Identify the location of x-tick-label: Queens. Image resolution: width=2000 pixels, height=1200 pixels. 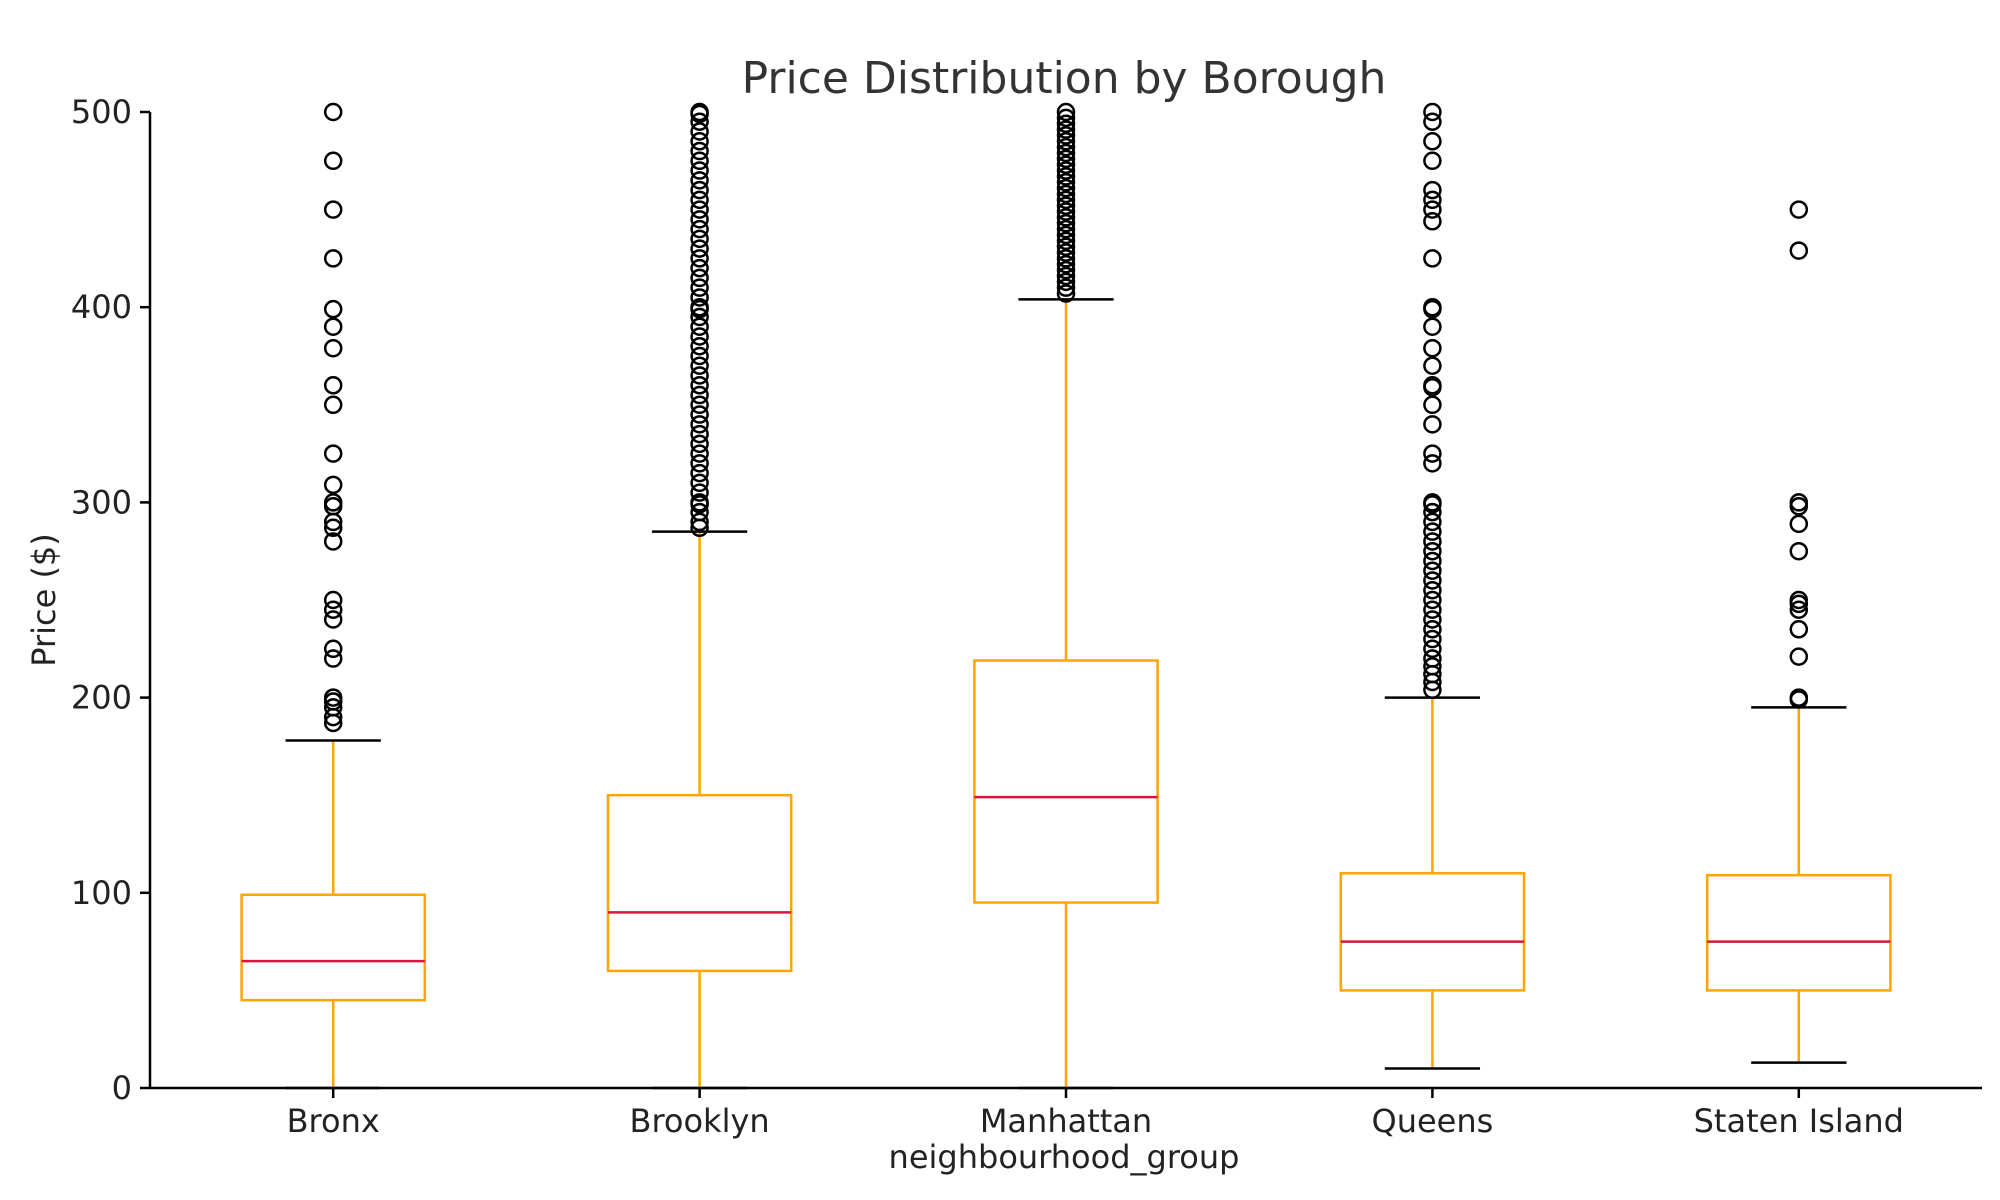
(1433, 1121).